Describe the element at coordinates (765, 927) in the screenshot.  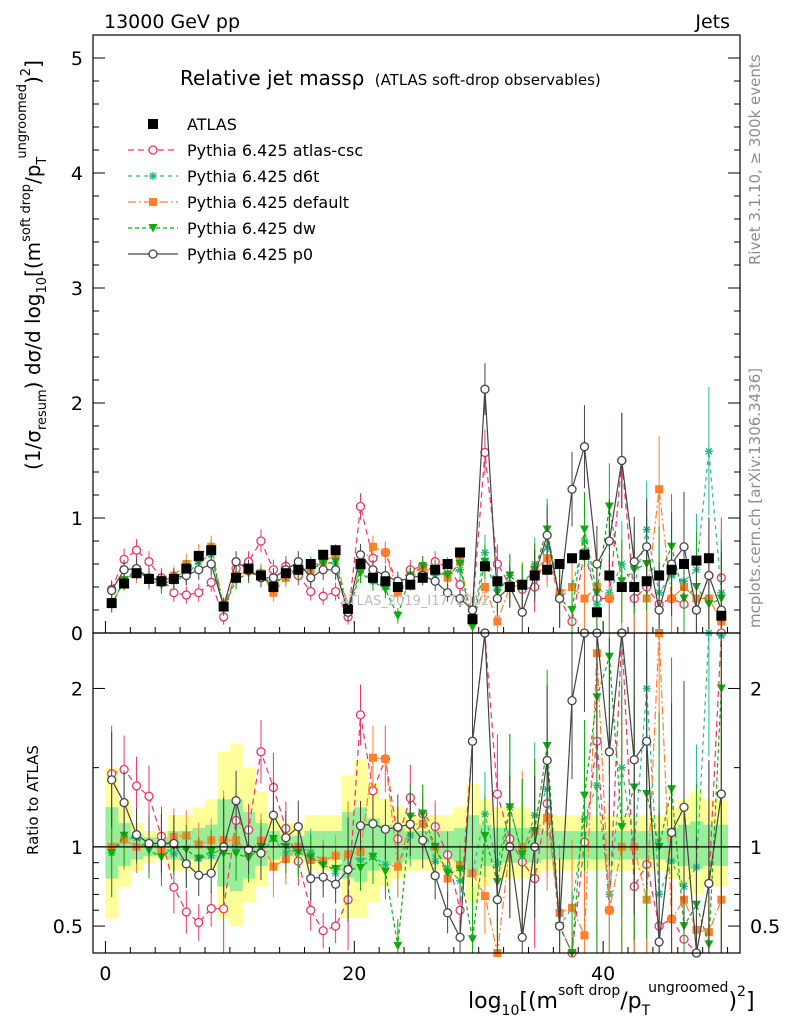
I see `ratio-tick-label-right: 0.5` at that location.